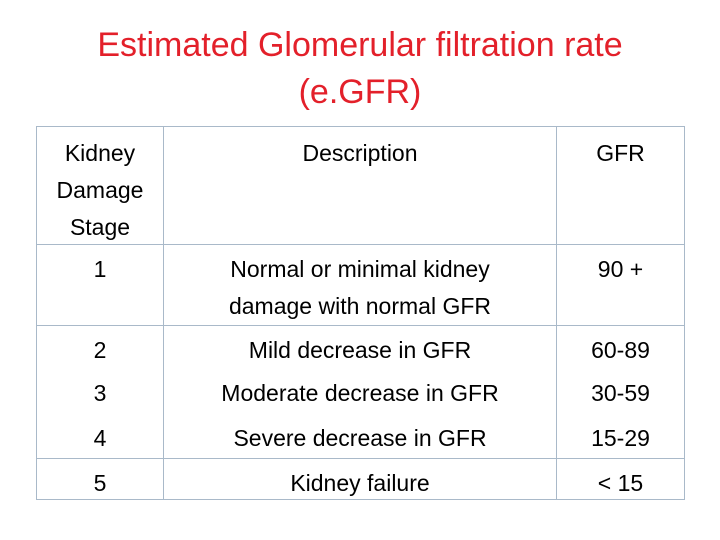 This screenshot has width=720, height=540. Describe the element at coordinates (360, 153) in the screenshot. I see `header-description: Description` at that location.